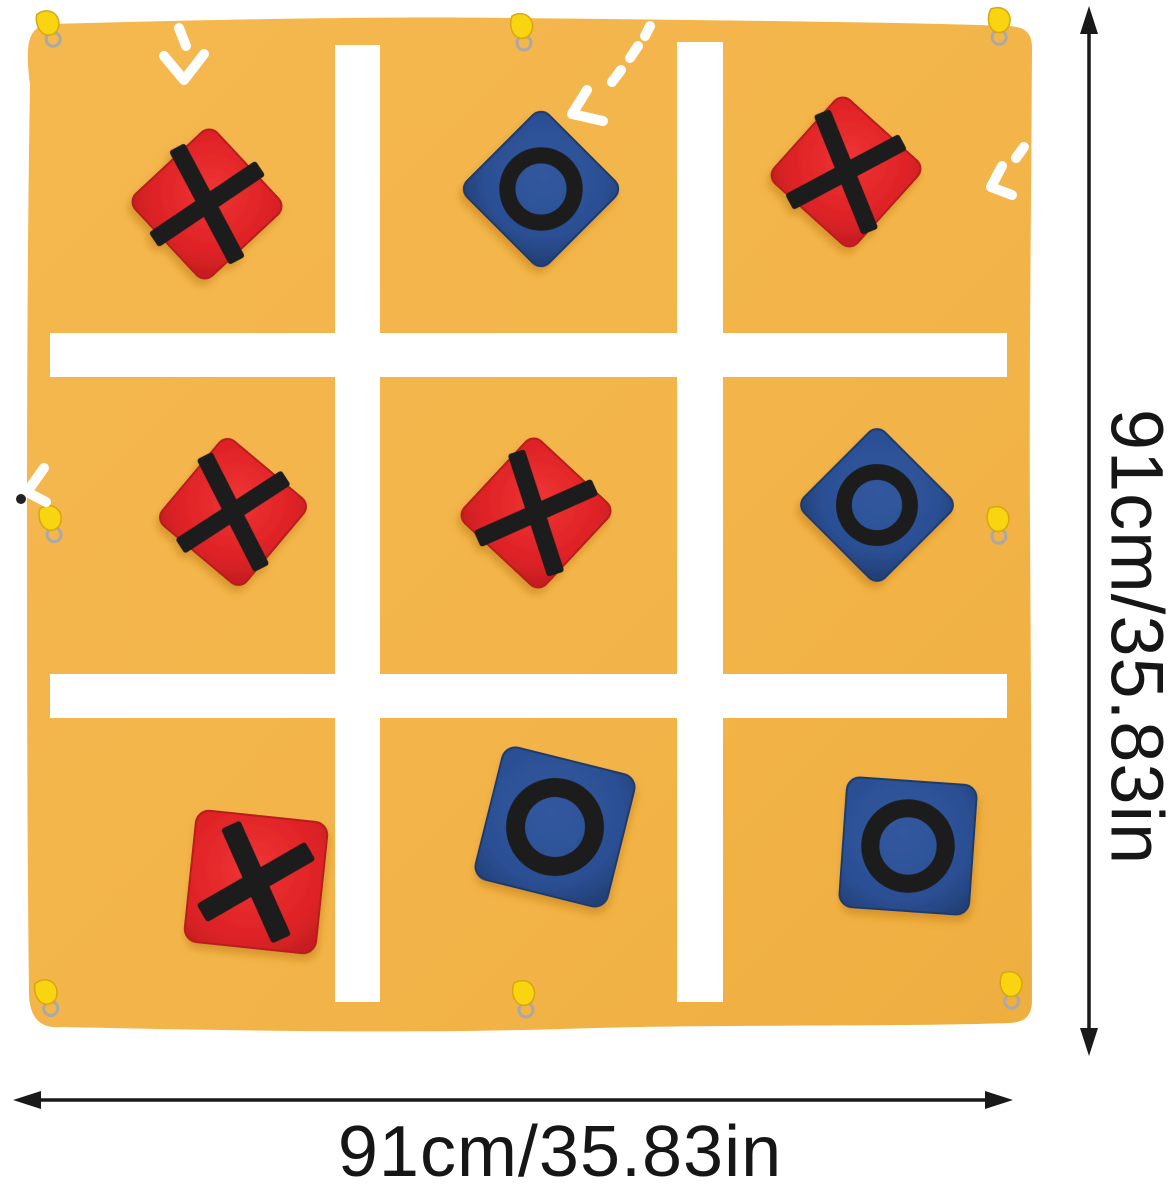 Image resolution: width=1173 pixels, height=1187 pixels. I want to click on bean-bag-x-row0-col2, so click(846, 172).